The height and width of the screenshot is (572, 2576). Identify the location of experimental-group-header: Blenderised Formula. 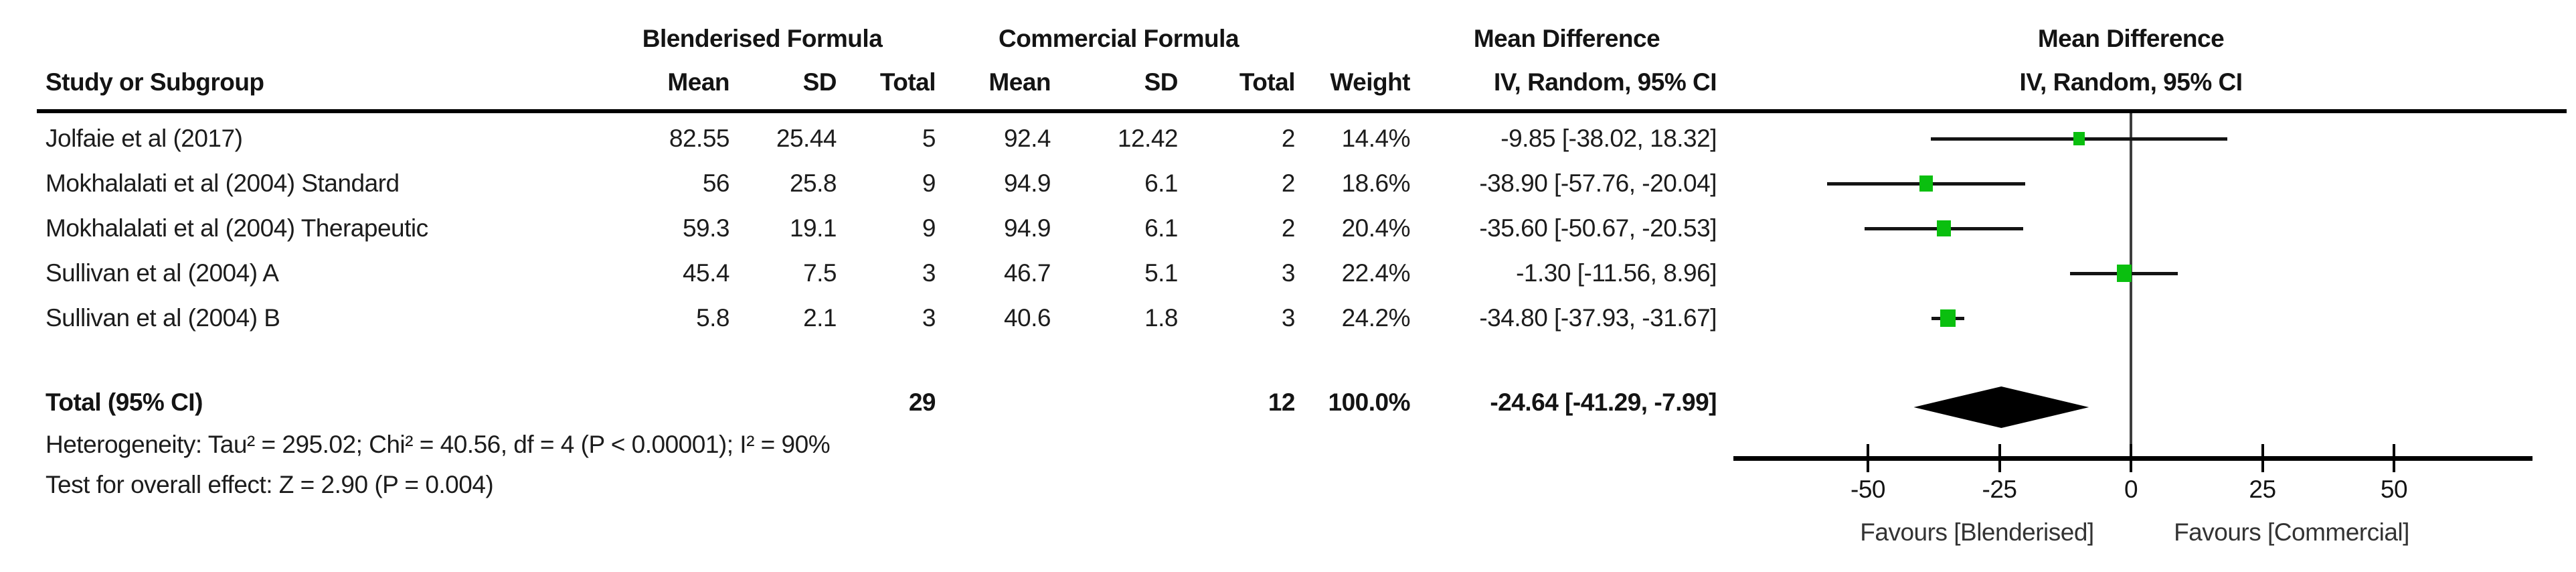
(762, 38).